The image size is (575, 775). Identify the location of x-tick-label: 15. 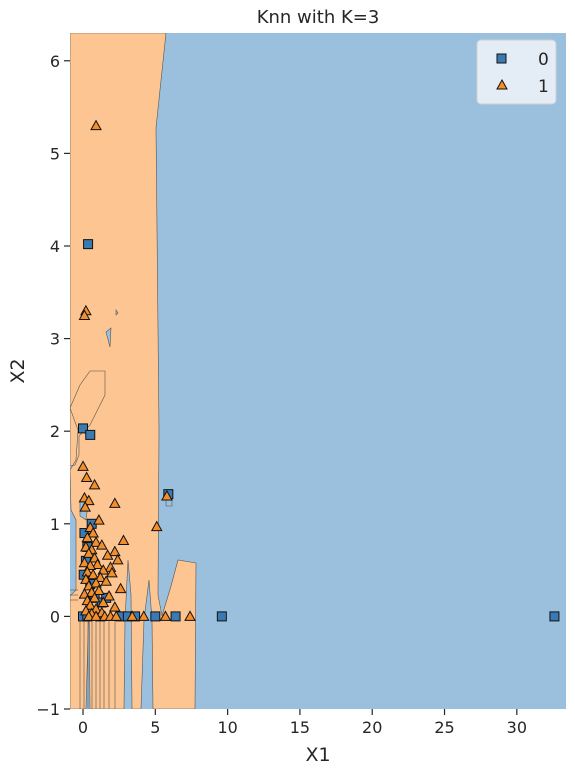
(300, 727).